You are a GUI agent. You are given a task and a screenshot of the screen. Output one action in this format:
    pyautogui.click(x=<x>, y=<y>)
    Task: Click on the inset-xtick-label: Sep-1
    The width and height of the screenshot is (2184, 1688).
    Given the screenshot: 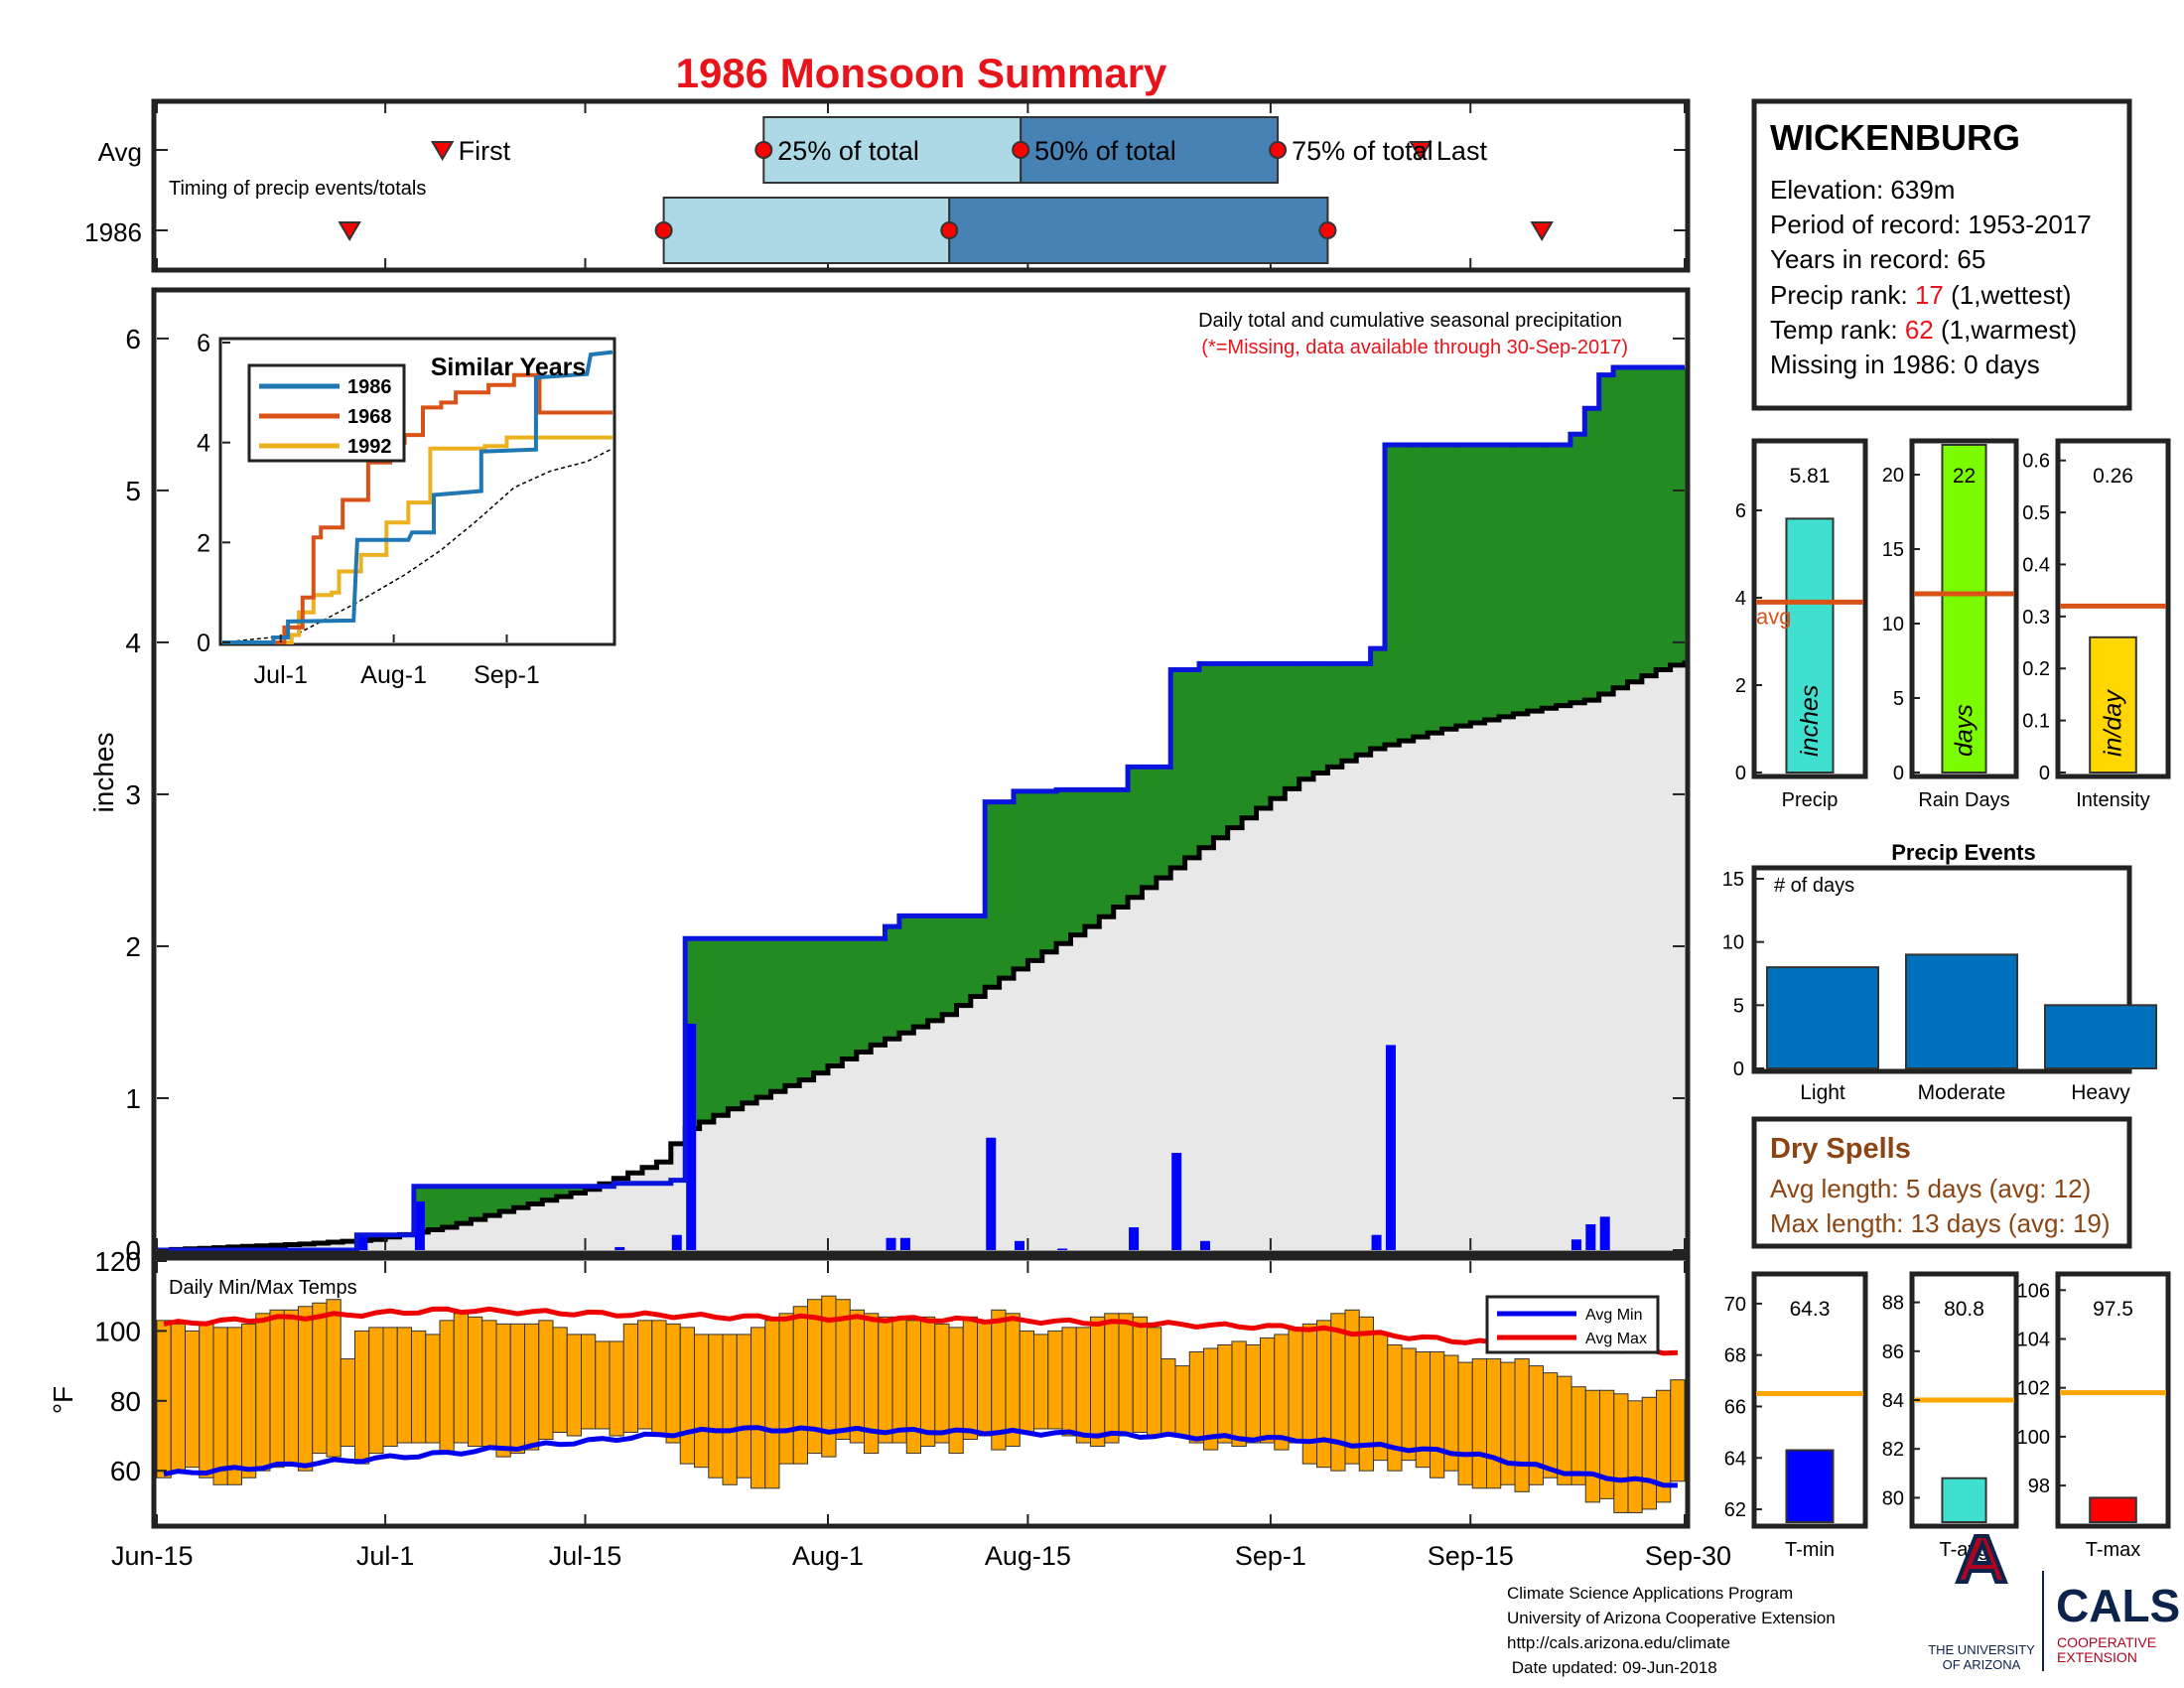 What is the action you would take?
    pyautogui.click(x=507, y=675)
    